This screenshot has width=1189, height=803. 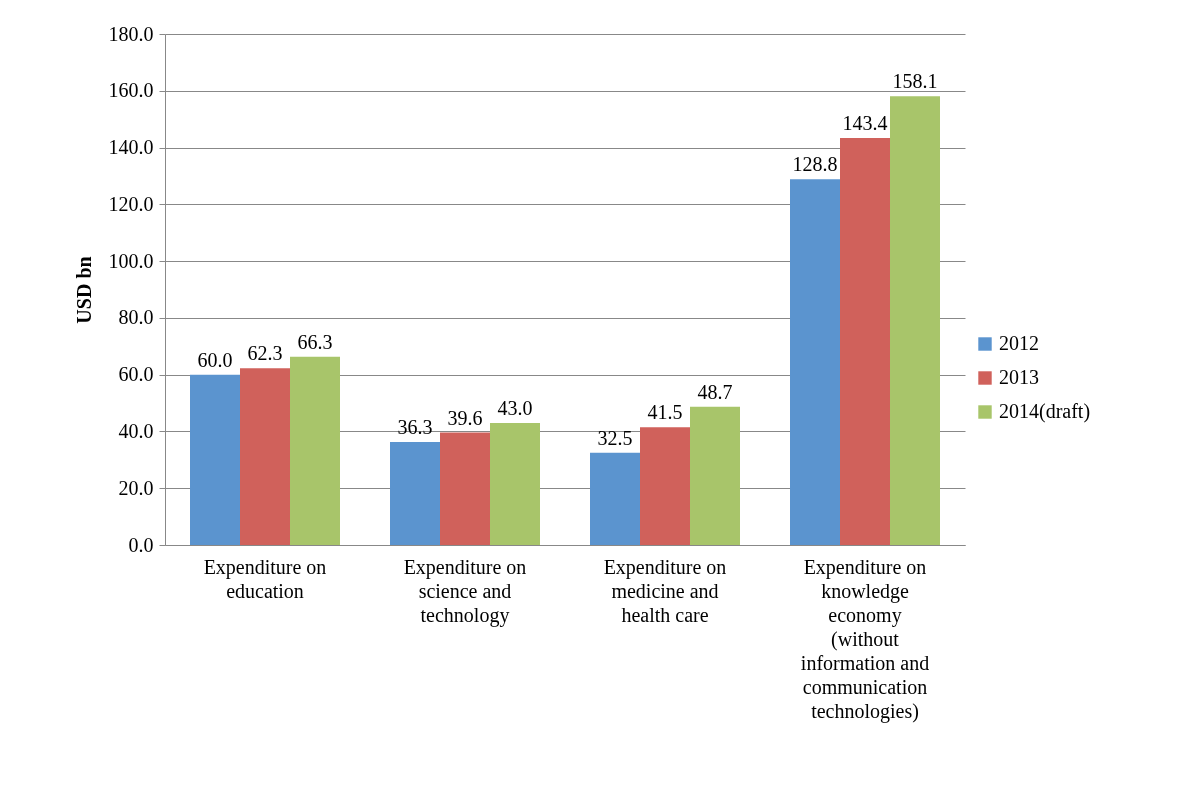 What do you see at coordinates (715, 391) in the screenshot?
I see `data-label: 48.7` at bounding box center [715, 391].